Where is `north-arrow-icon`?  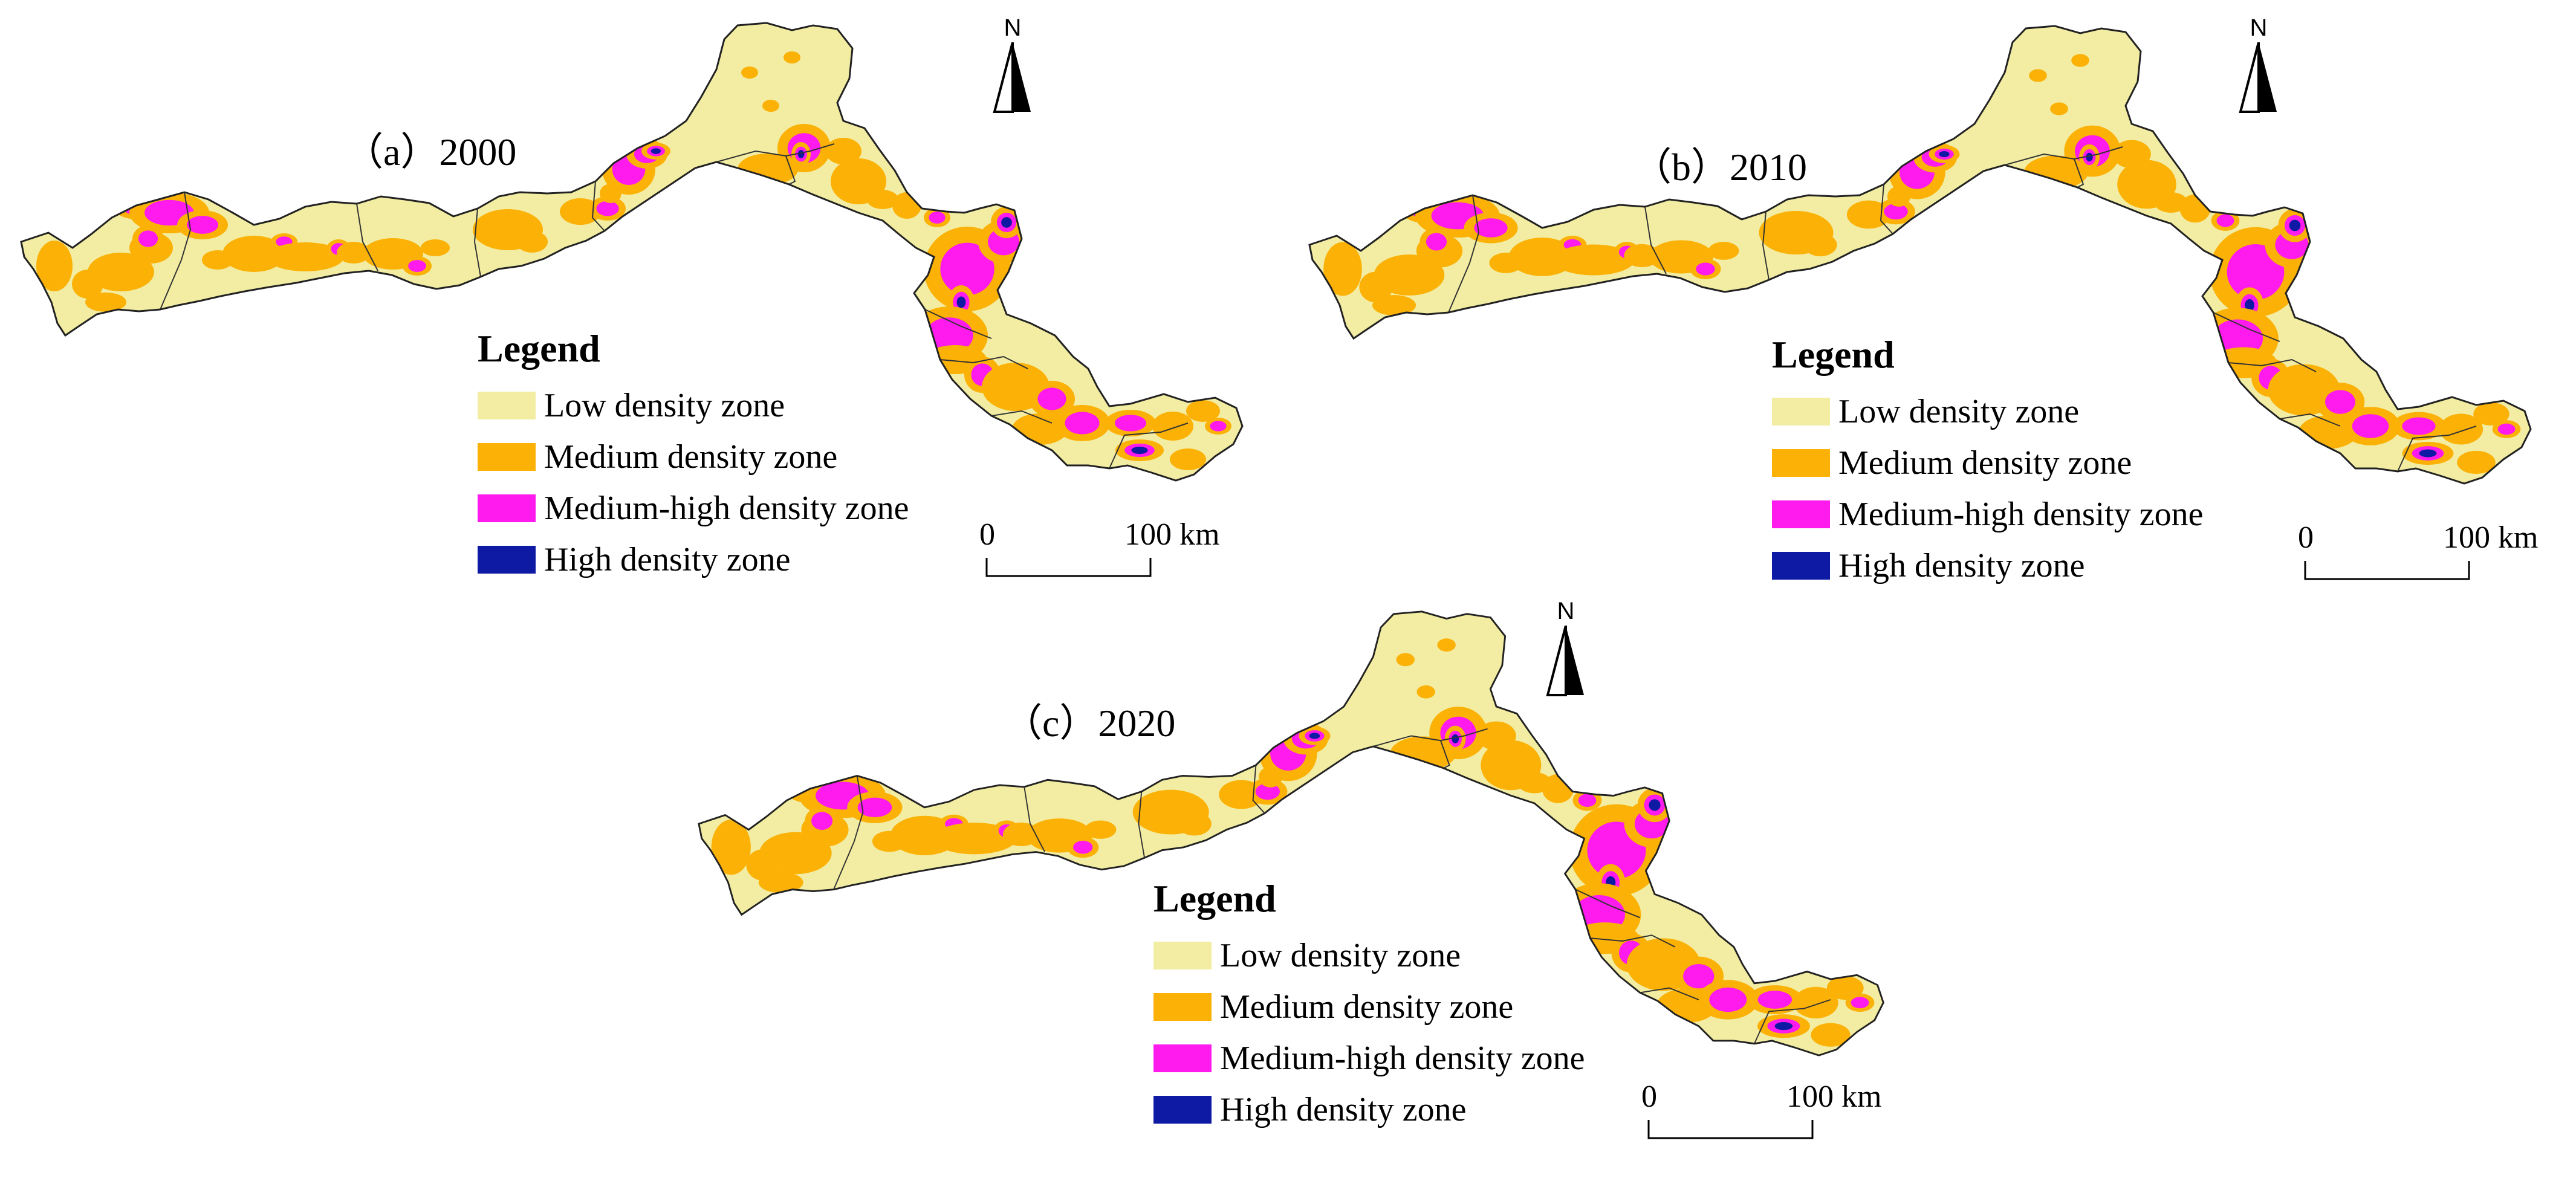
north-arrow-icon is located at coordinates (1012, 77).